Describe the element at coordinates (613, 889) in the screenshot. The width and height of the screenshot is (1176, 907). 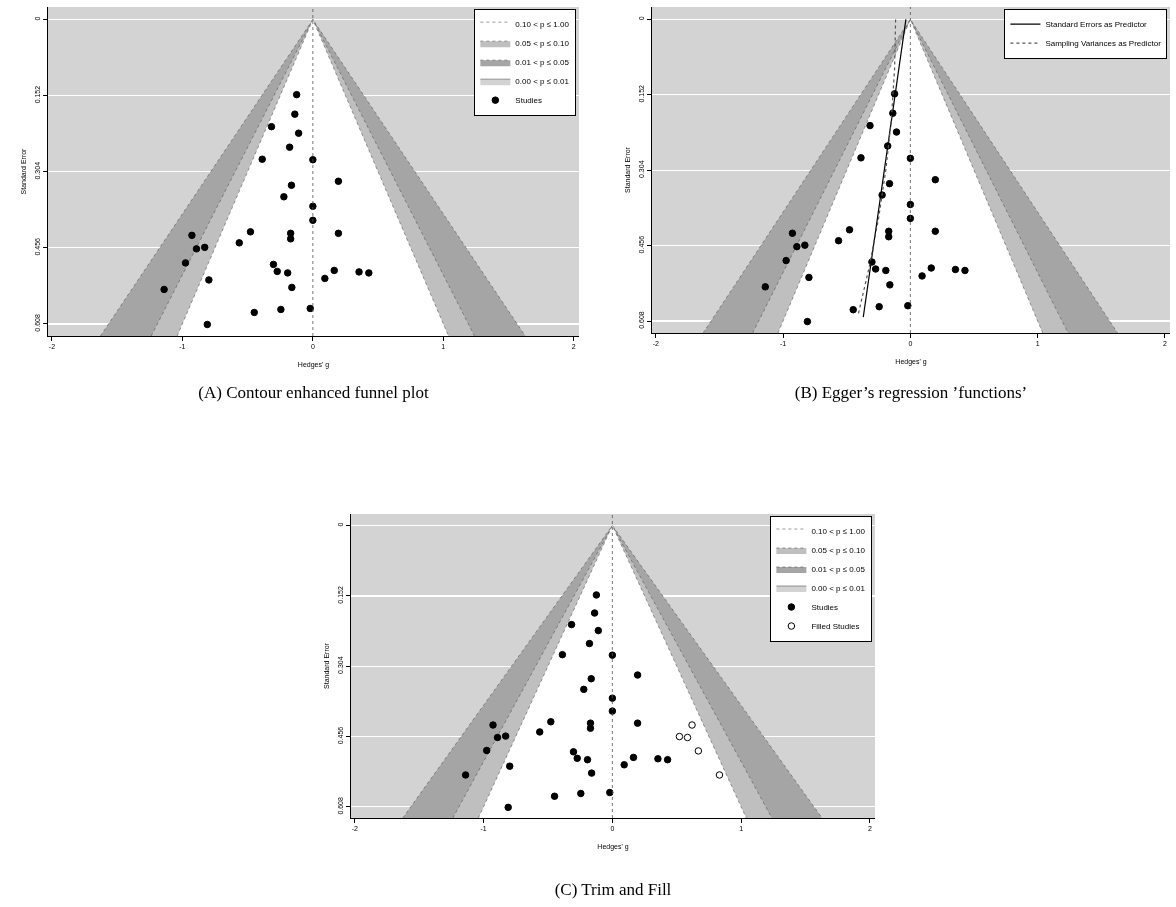
I see `text: (C) Trim and Fill` at that location.